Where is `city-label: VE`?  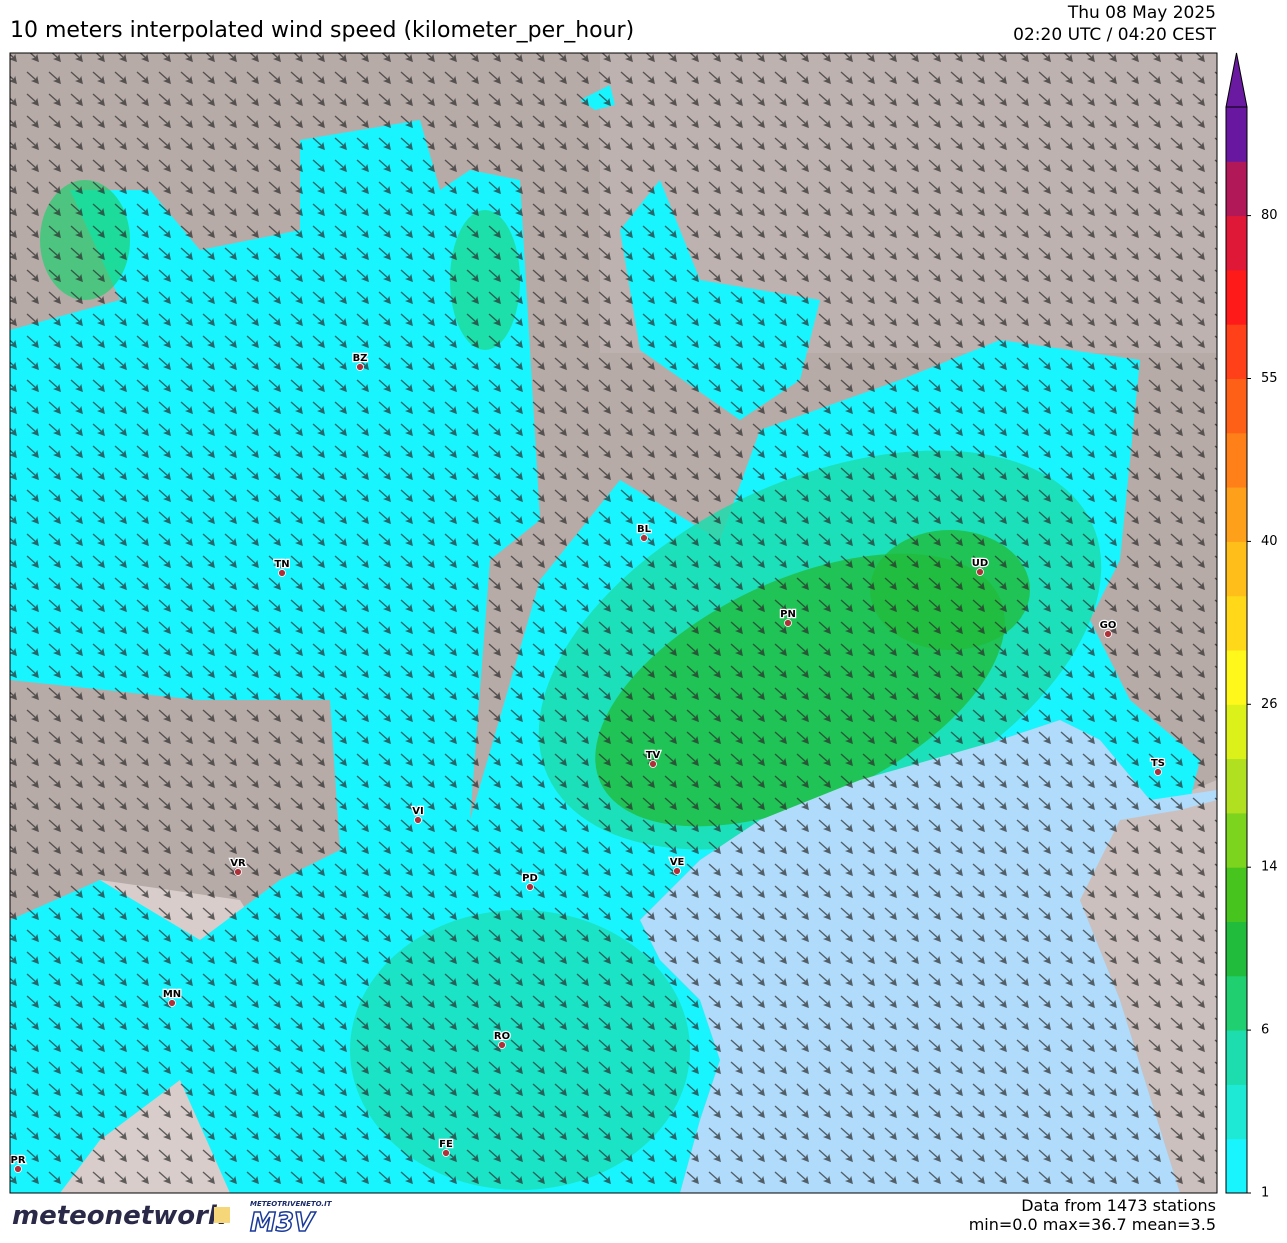 city-label: VE is located at coordinates (677, 862).